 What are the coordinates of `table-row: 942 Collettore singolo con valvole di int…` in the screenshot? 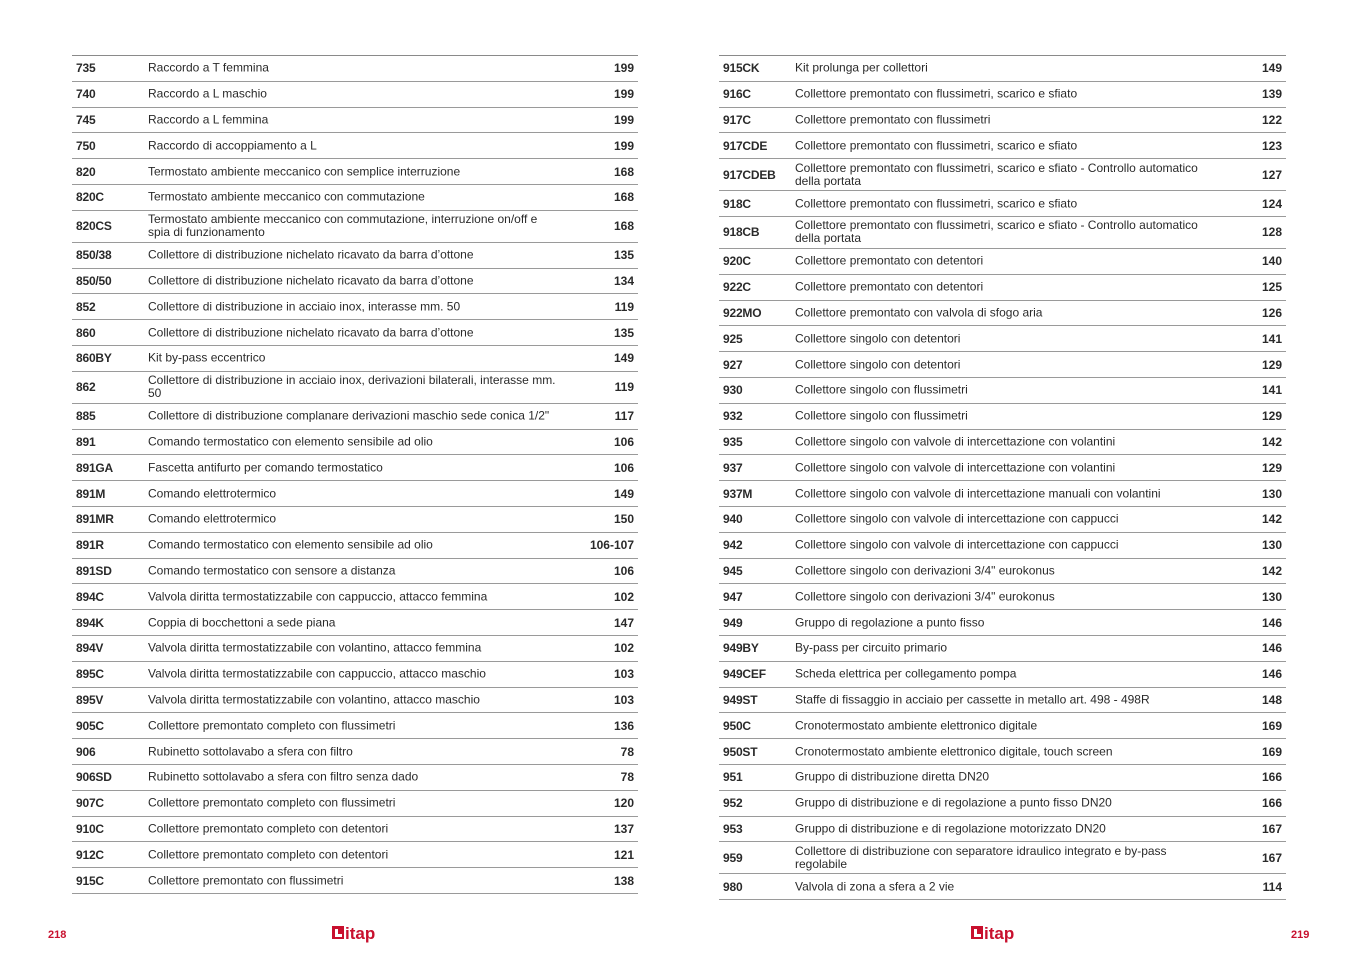 It's located at (1002, 546).